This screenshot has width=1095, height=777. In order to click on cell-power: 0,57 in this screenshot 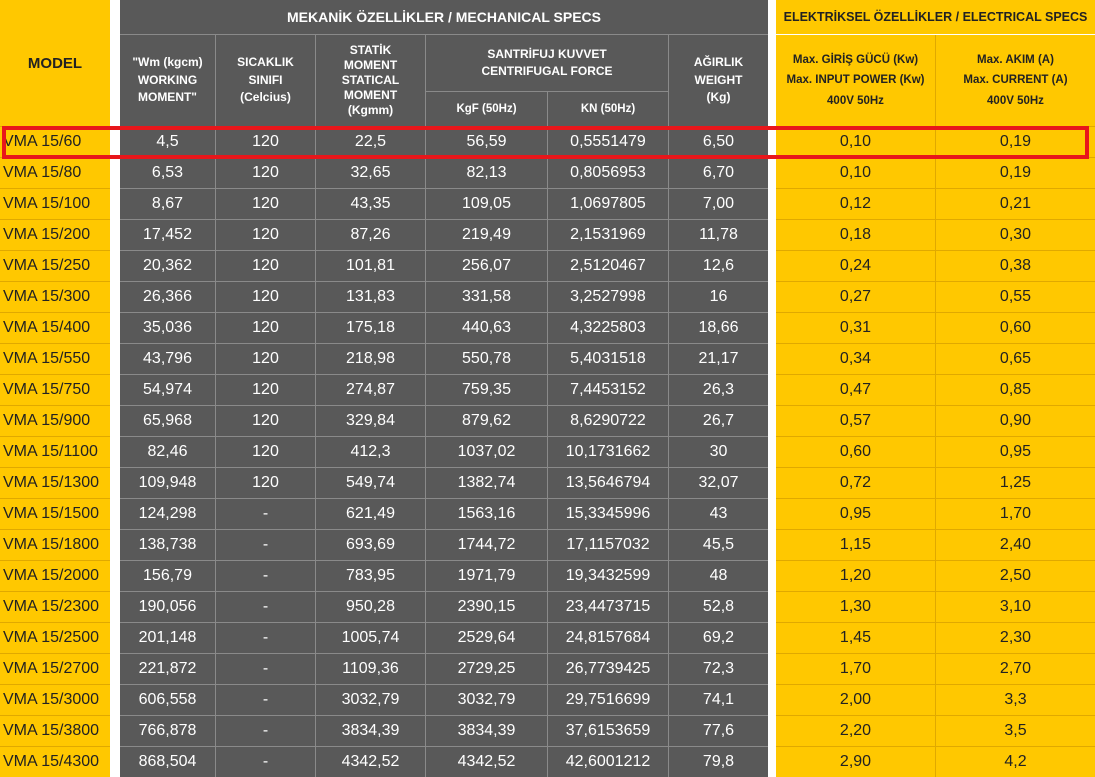, I will do `click(856, 420)`.